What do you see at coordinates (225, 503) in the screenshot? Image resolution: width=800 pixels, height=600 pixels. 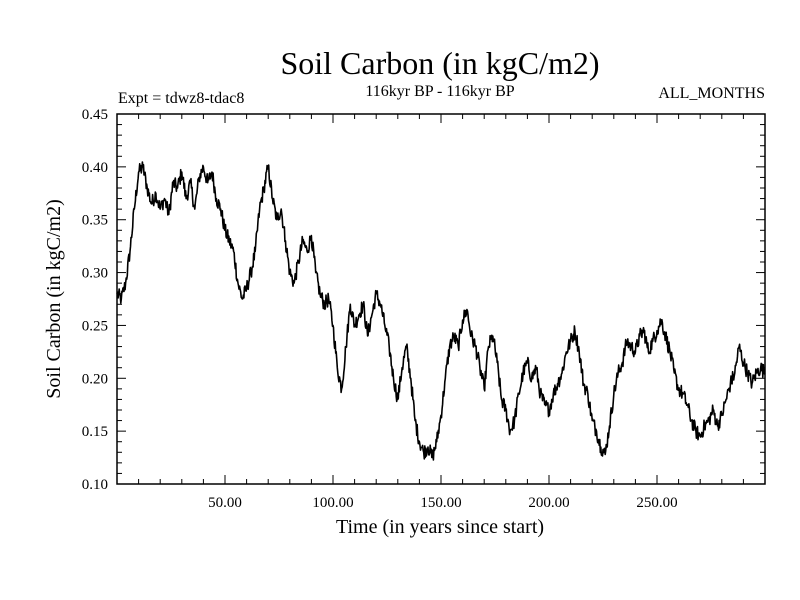 I see `x-tick-label: 50.00` at bounding box center [225, 503].